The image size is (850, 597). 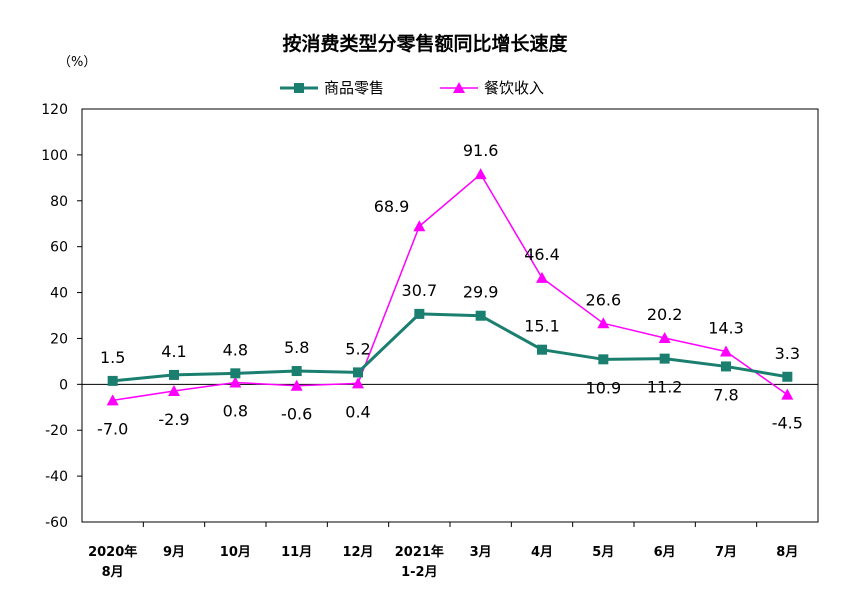 I want to click on y-tick-label: 100, so click(x=54, y=156).